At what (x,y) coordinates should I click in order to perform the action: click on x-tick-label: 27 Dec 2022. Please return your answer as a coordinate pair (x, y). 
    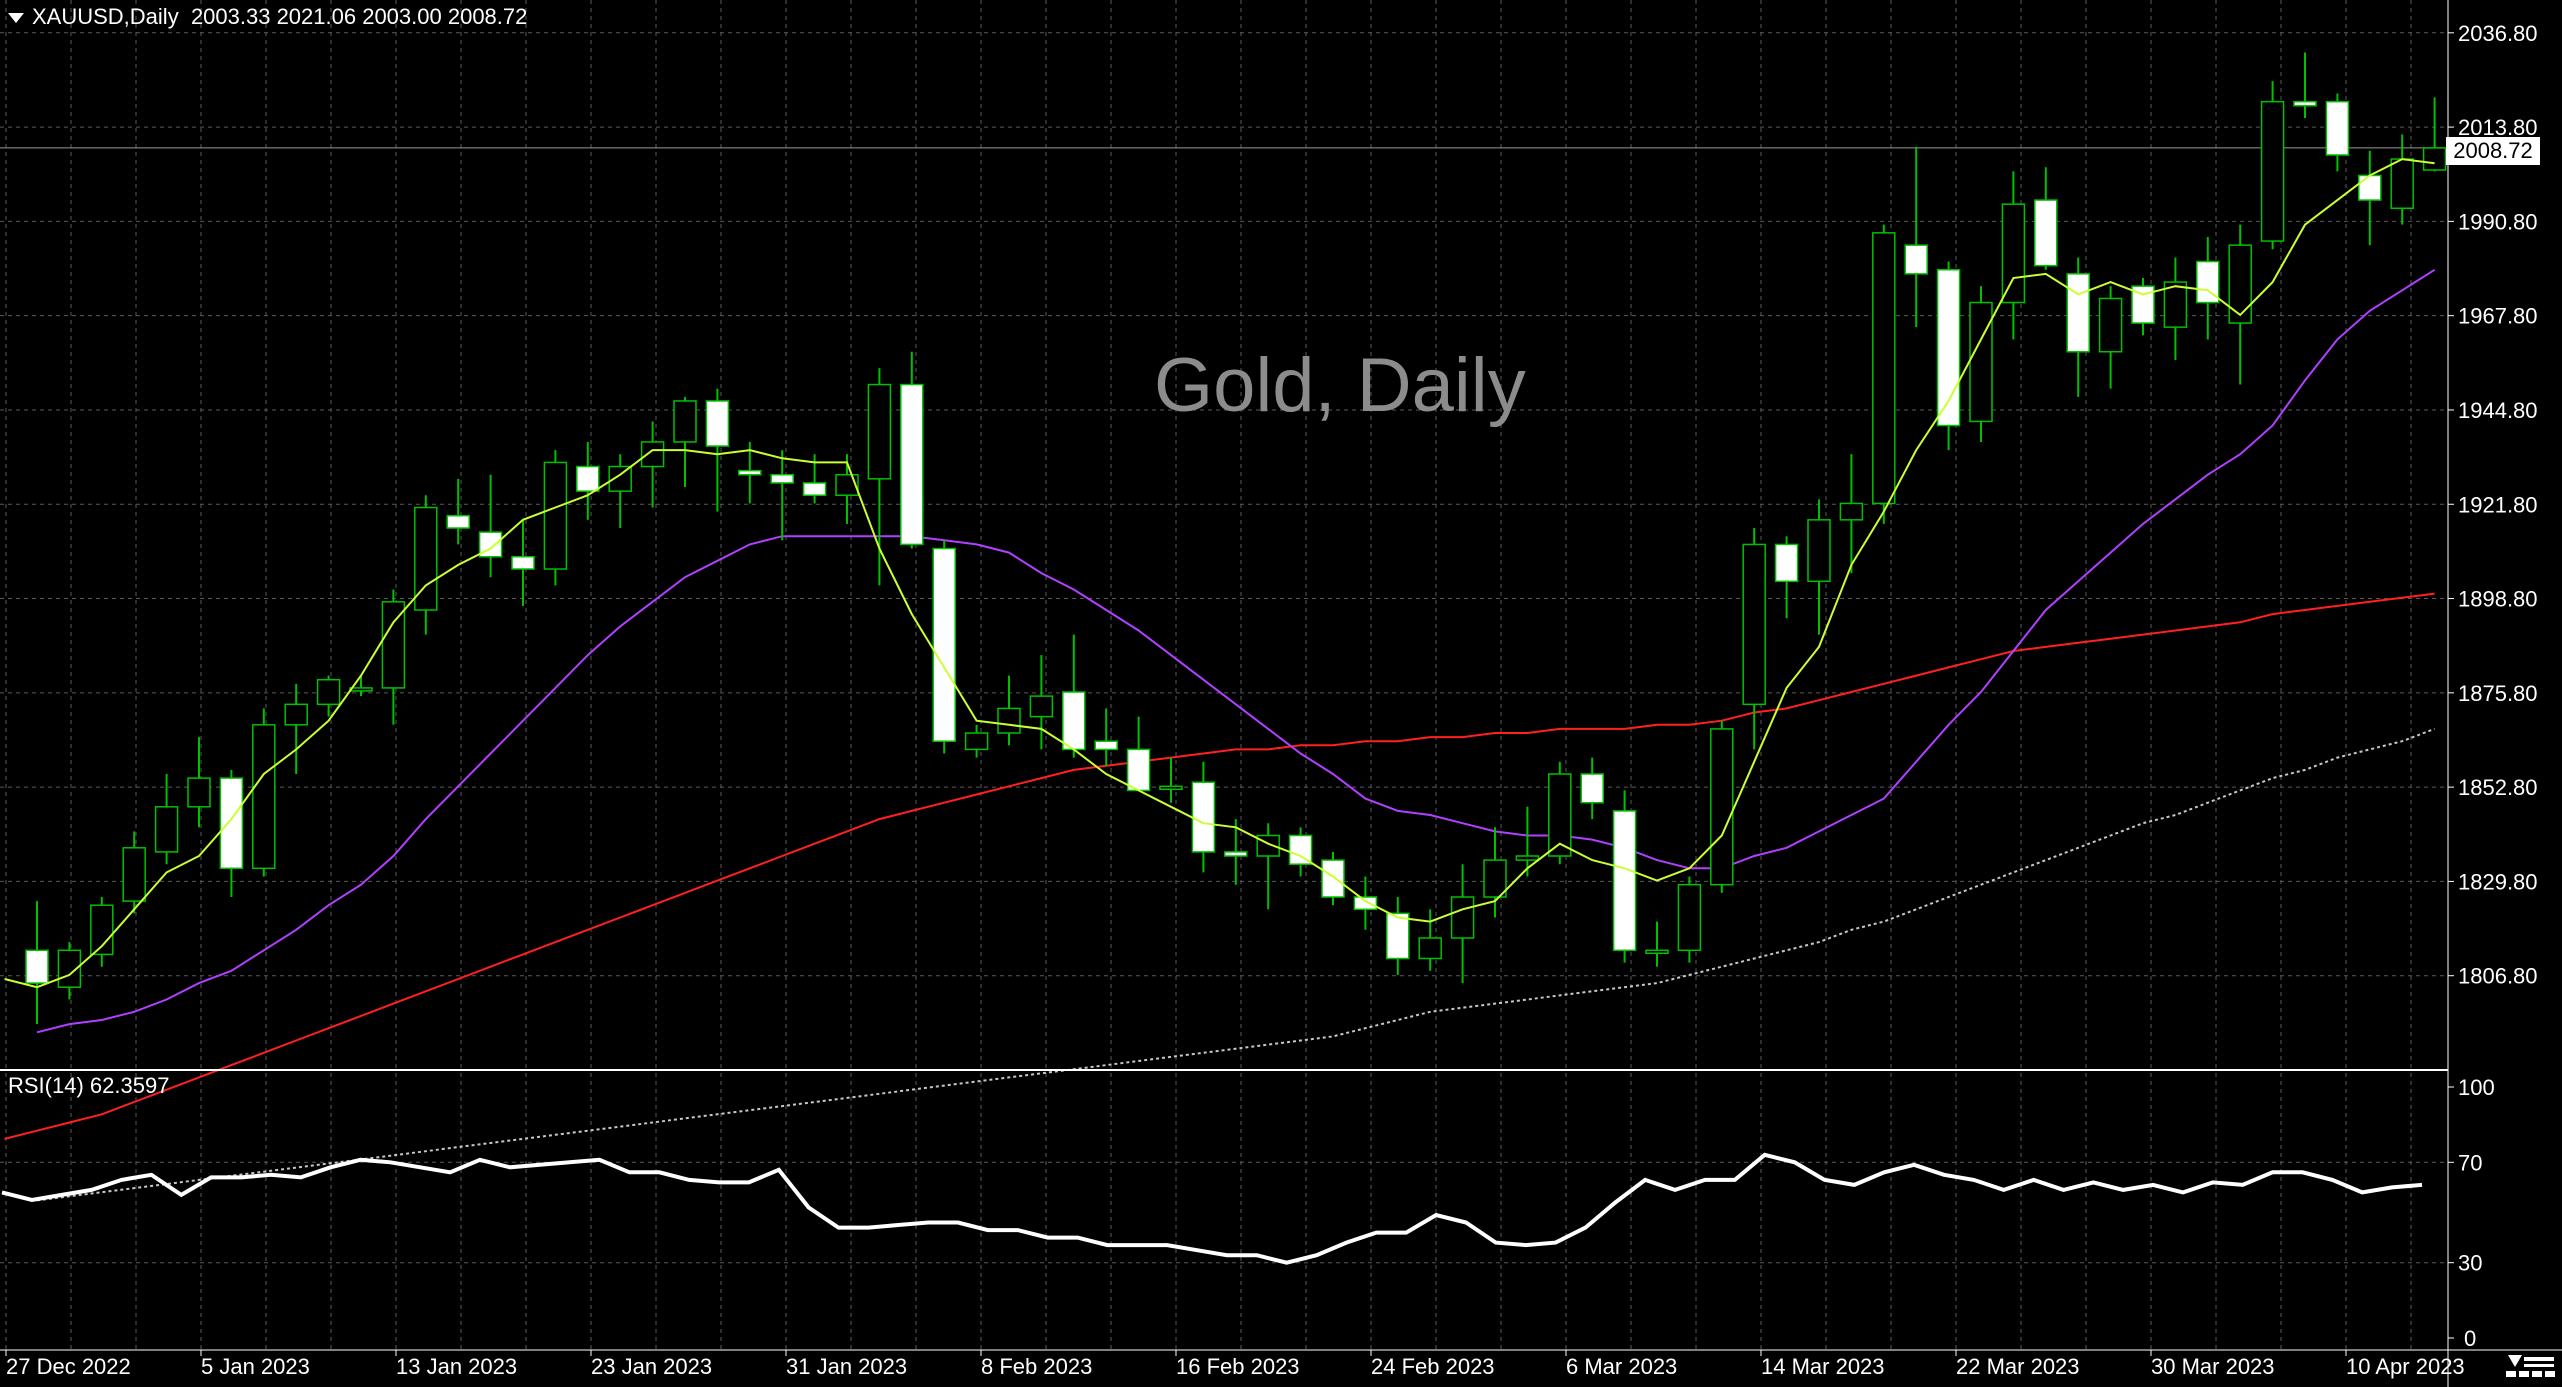
    Looking at the image, I should click on (68, 1366).